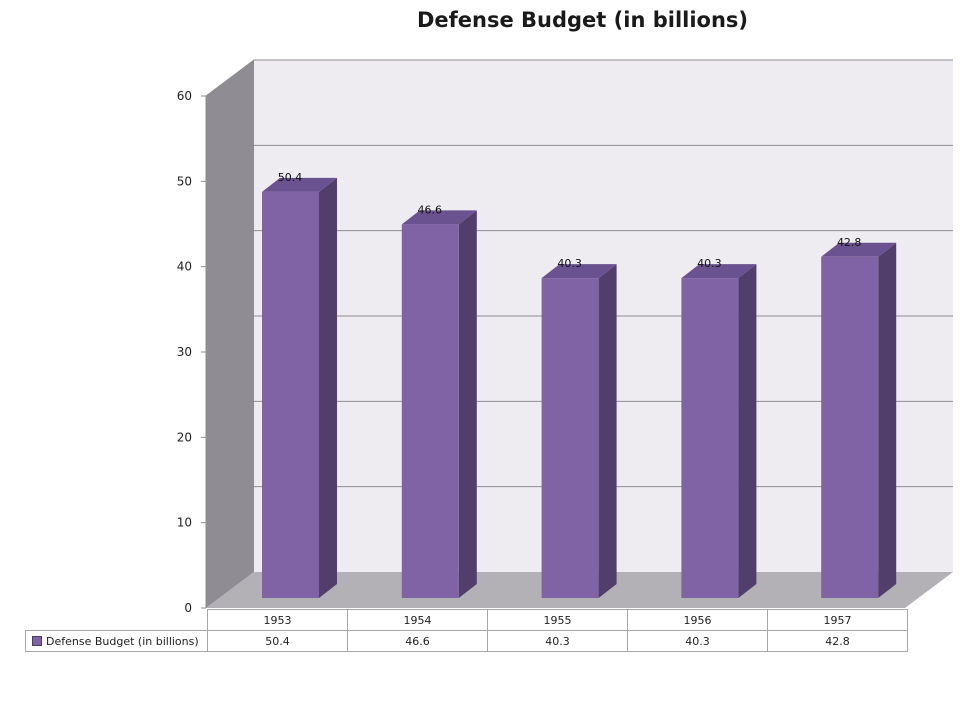 Image resolution: width=960 pixels, height=720 pixels. I want to click on table-header-1955: 1955, so click(557, 620).